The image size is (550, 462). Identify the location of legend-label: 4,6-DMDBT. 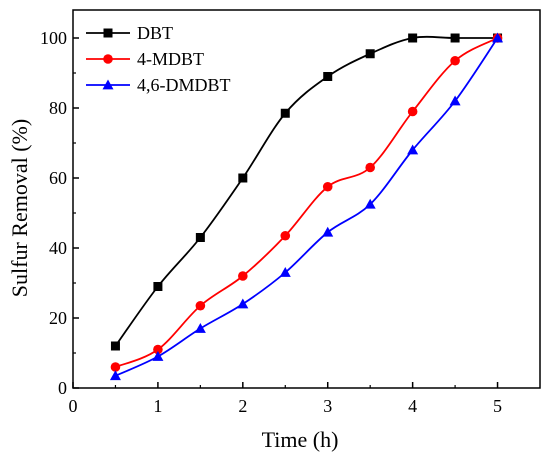
(184, 85).